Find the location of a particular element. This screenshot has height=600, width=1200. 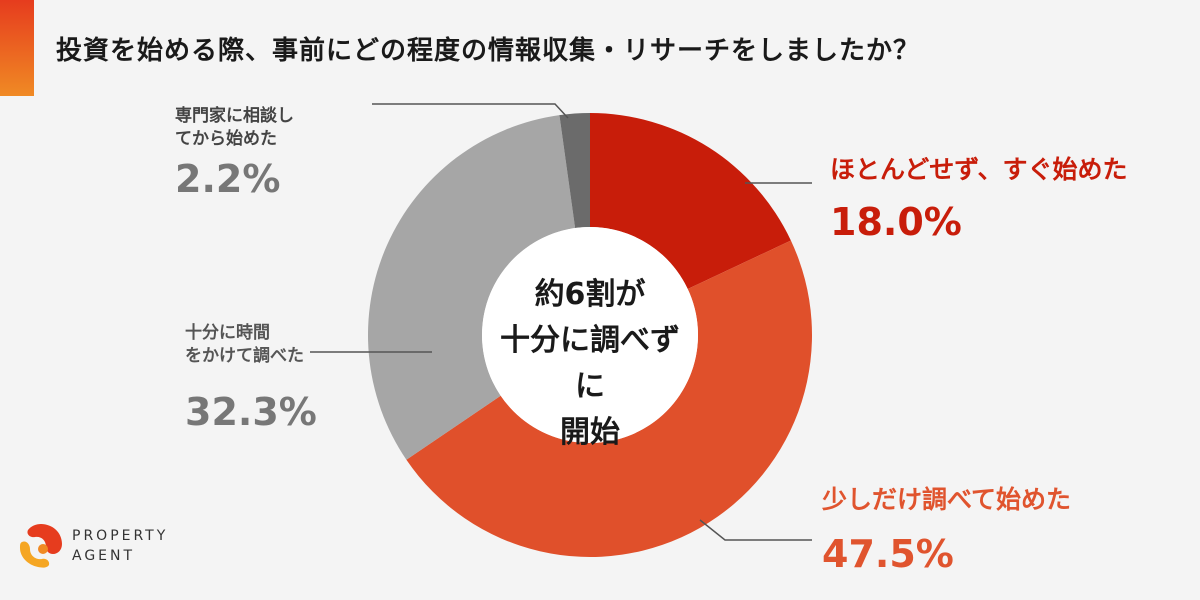

chart-title: 投資を始める際、事前にどの程度の情報収集・リサーチをしましたか？ is located at coordinates (488, 51).